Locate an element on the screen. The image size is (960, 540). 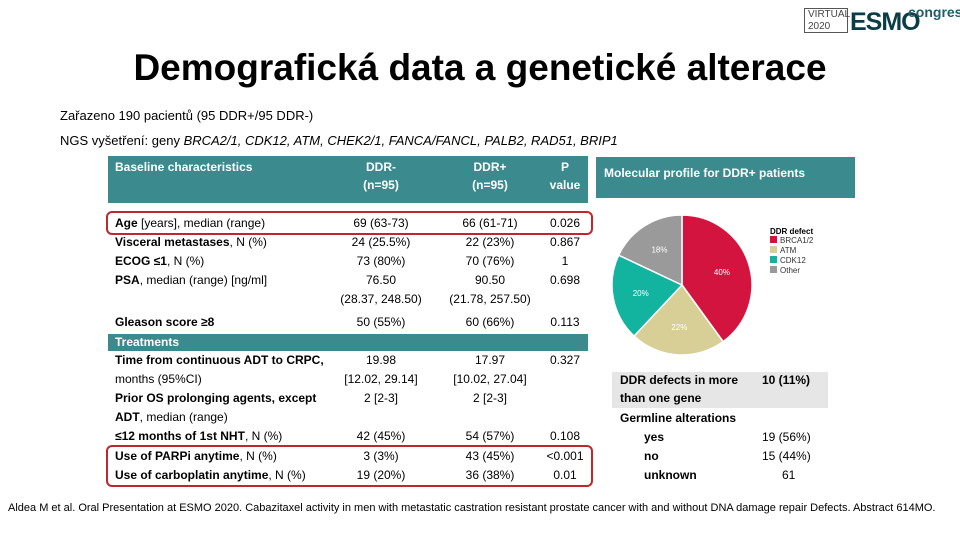
row-label: ECOG ≤1, N (%) is located at coordinates (160, 261).